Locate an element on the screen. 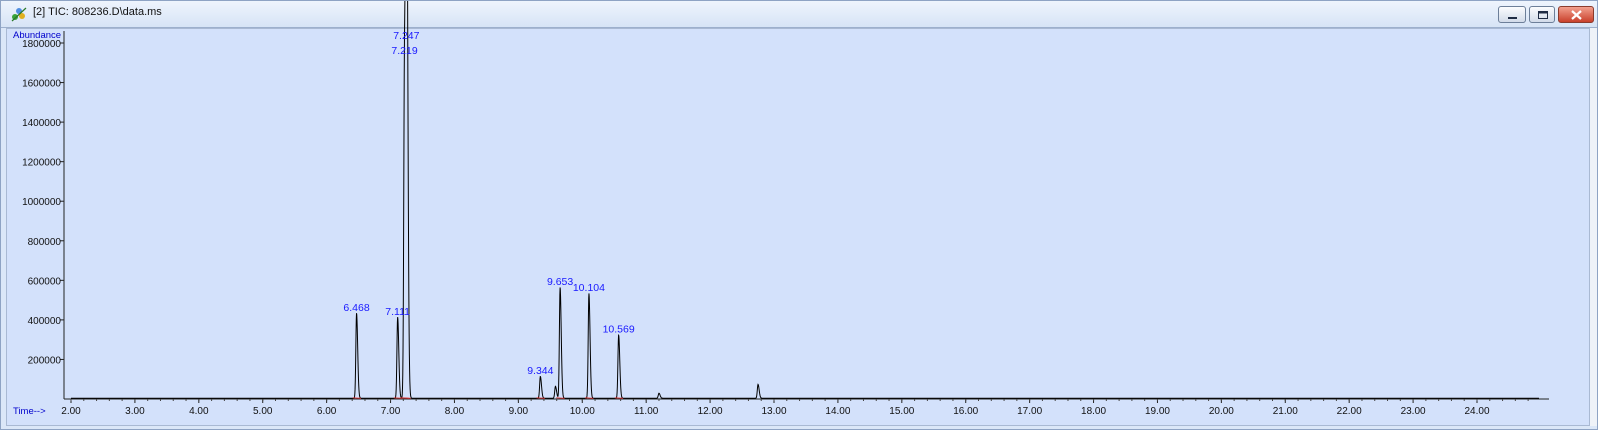 The width and height of the screenshot is (1598, 430). title-bar: [2] TIC: 808236.D\data.ms is located at coordinates (799, 14).